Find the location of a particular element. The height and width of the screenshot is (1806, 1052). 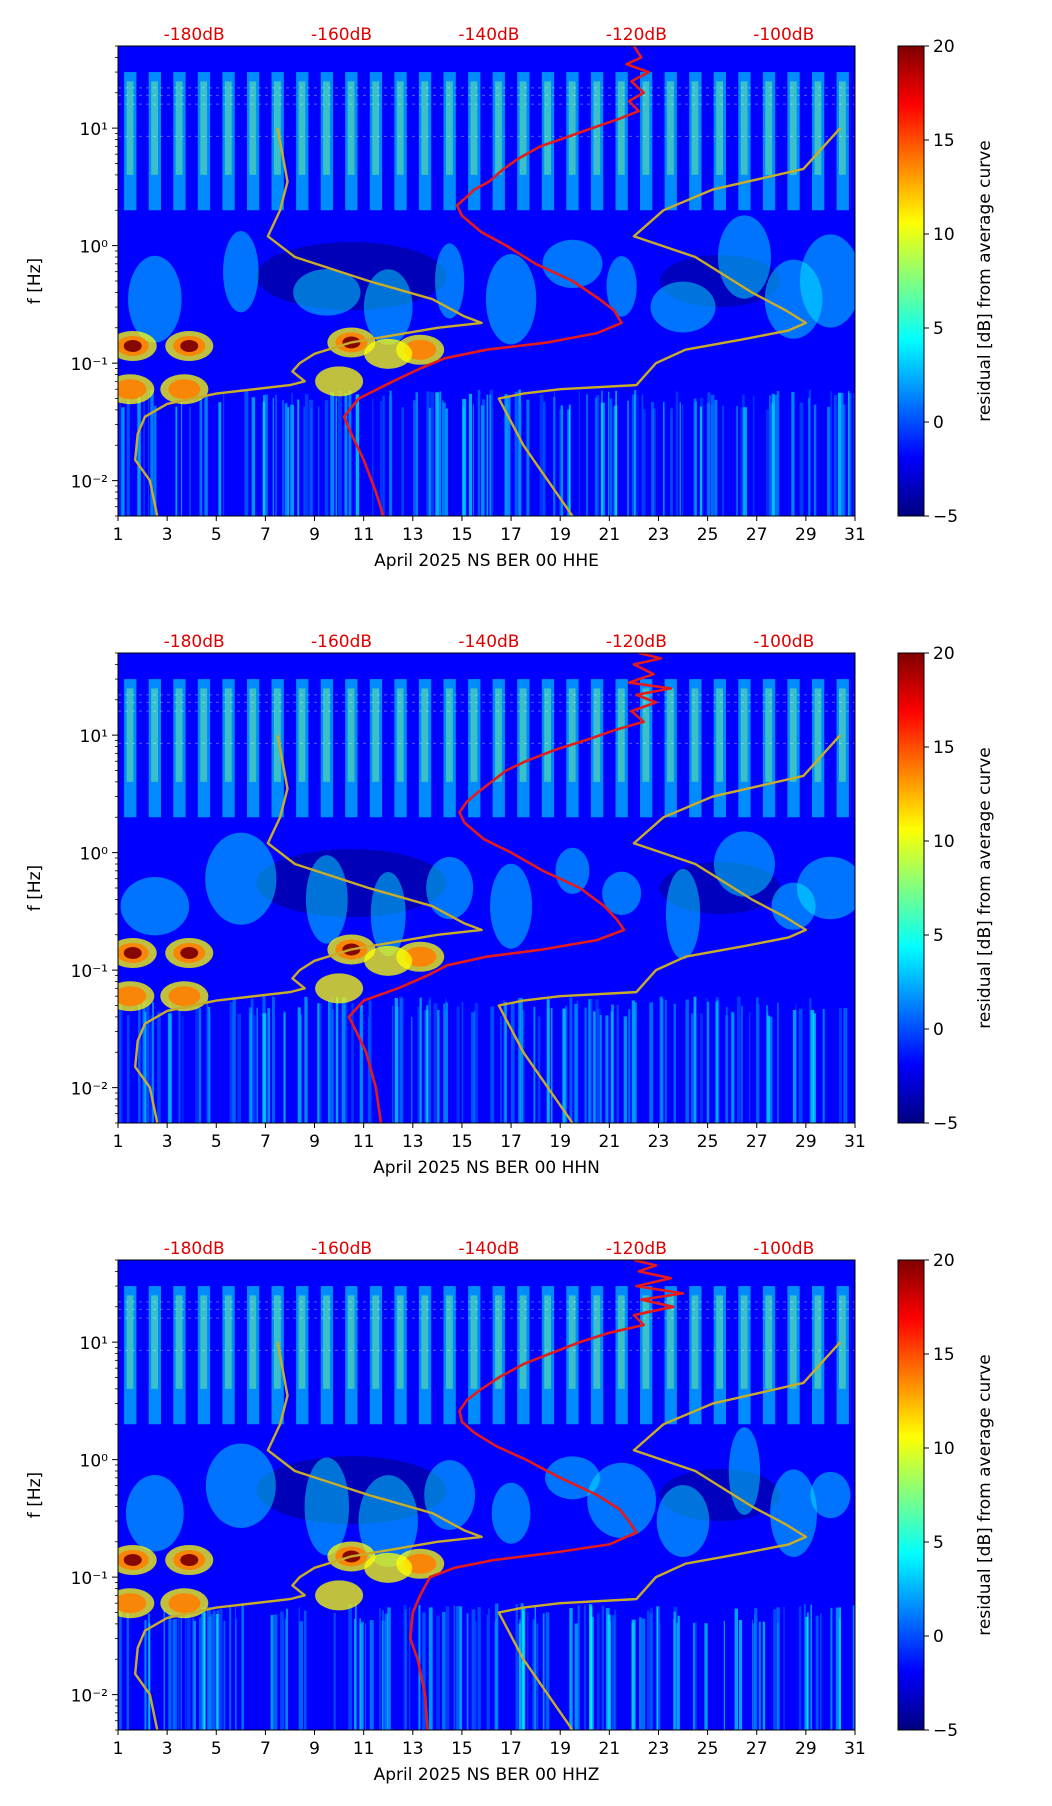

x-axis-label: April 2025 NS BER 00 HHE is located at coordinates (486, 561).